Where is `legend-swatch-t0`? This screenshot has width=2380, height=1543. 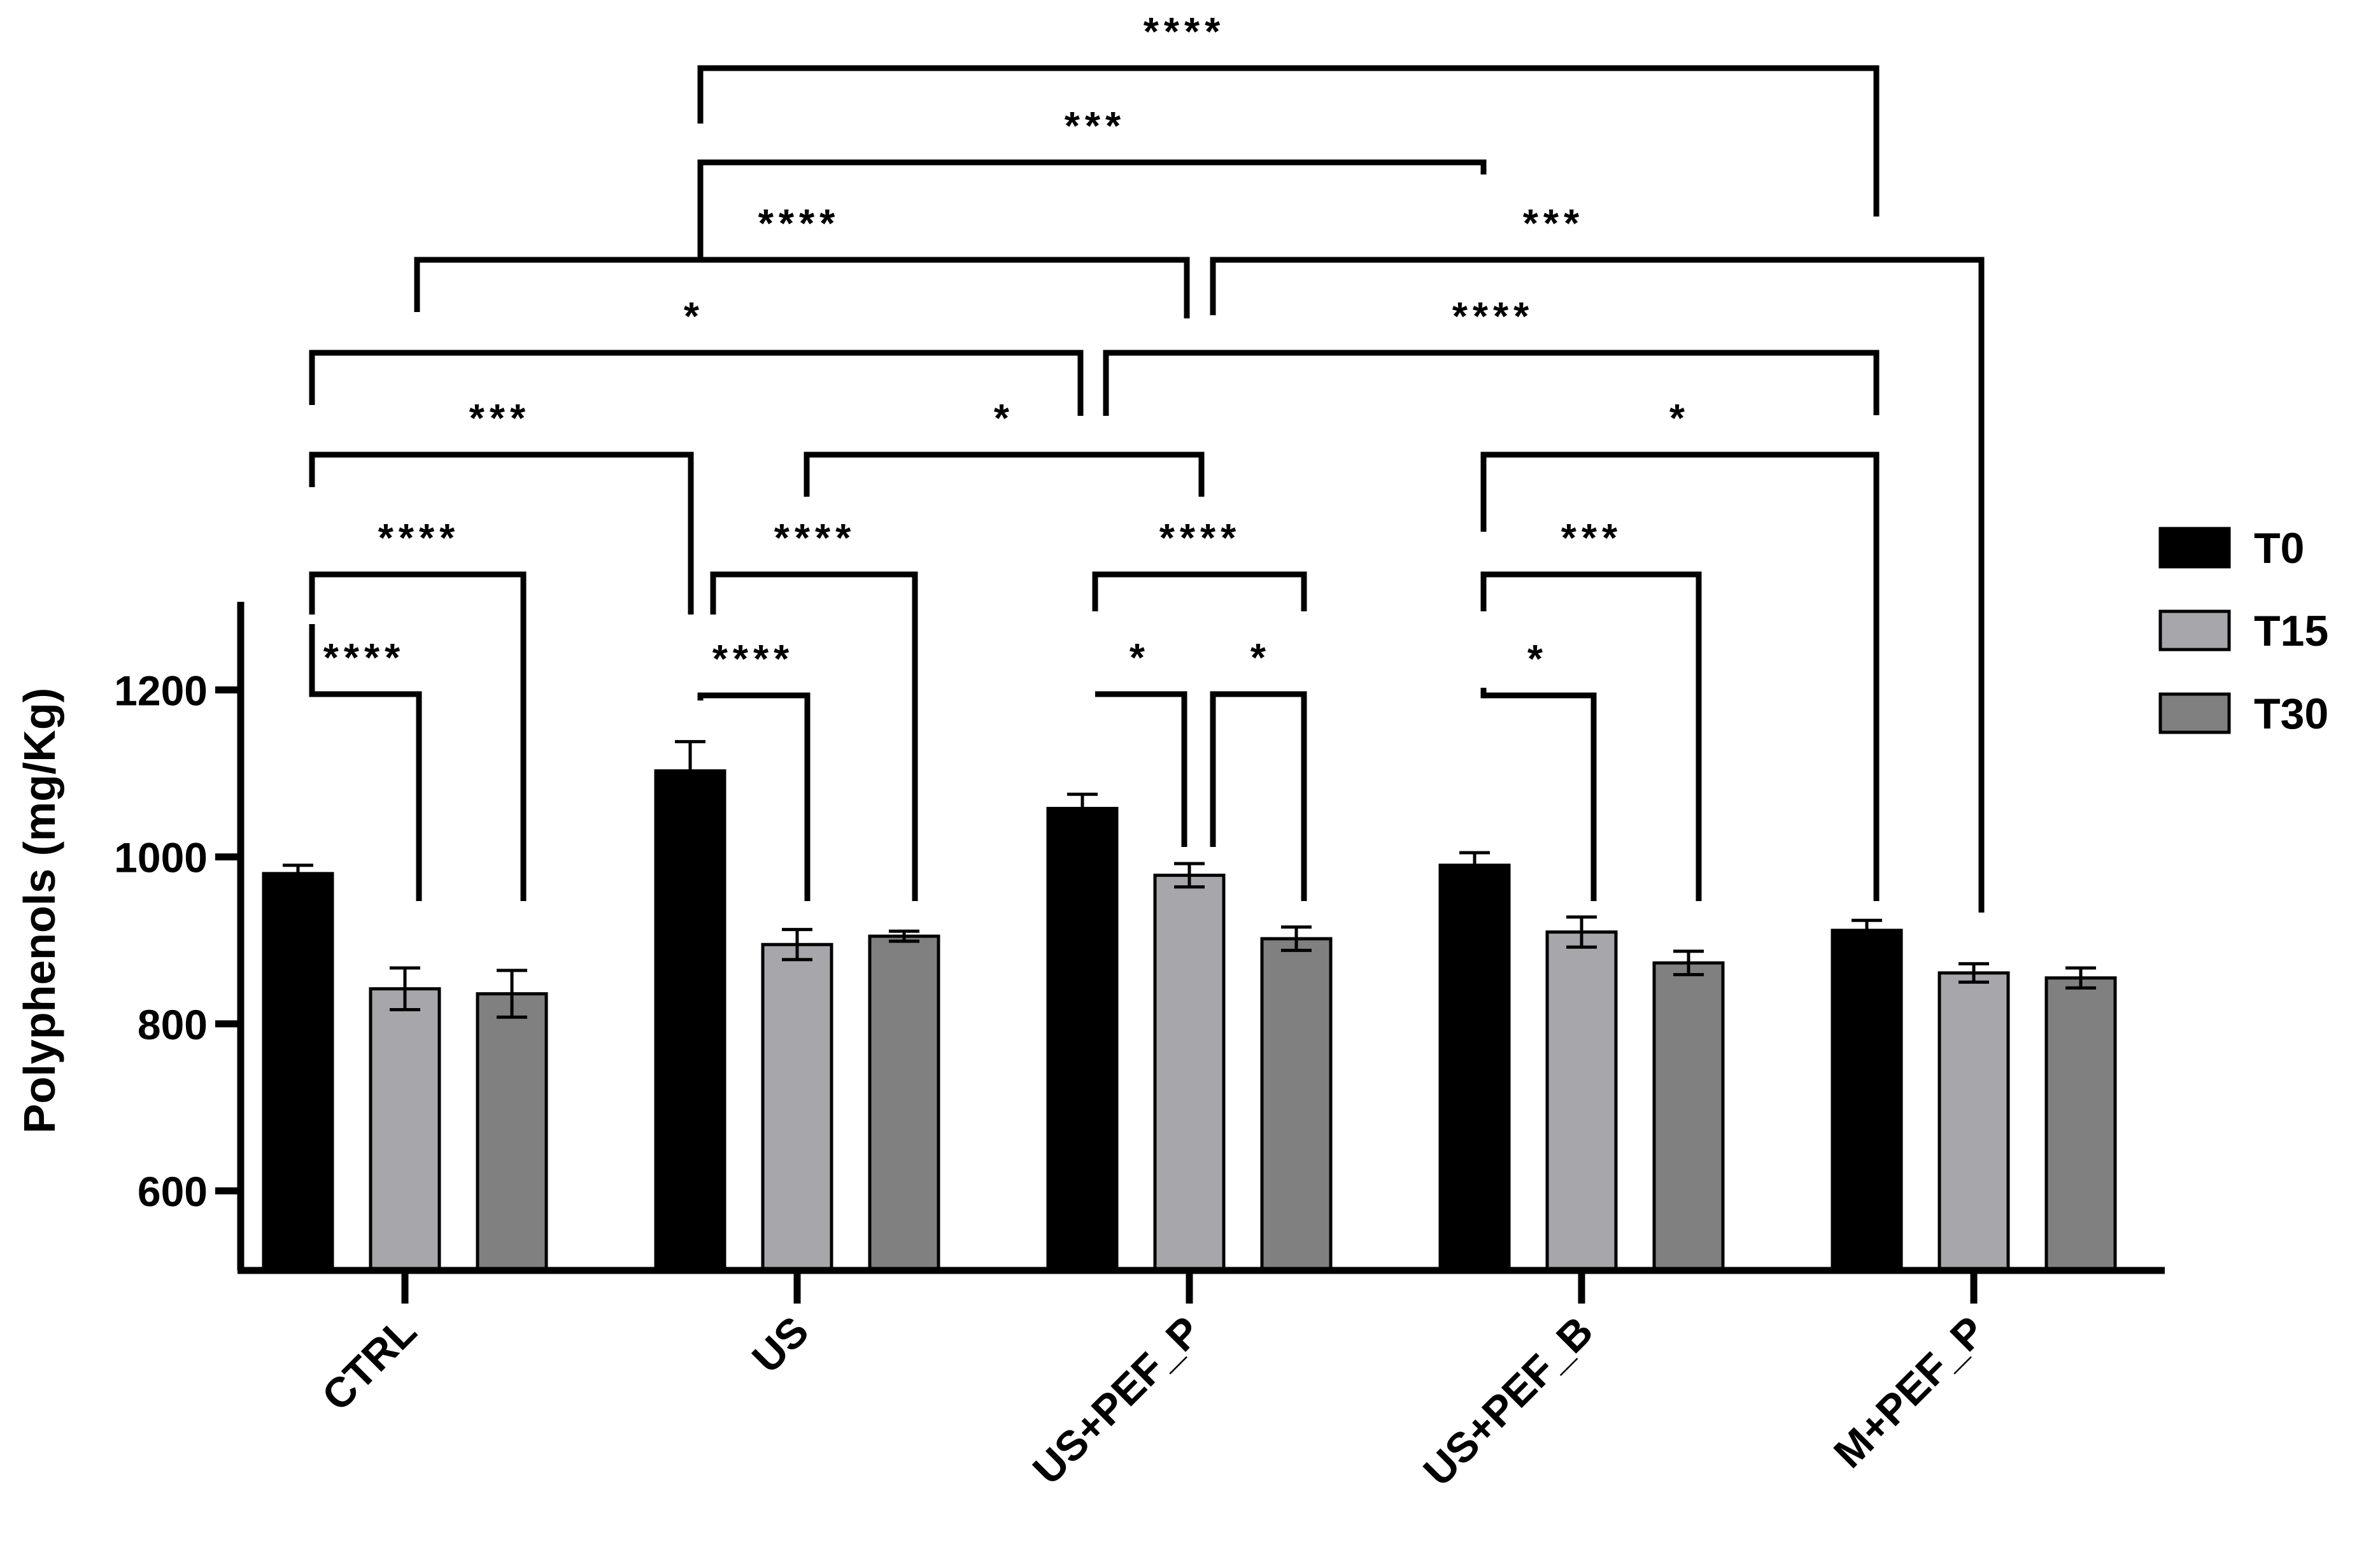
legend-swatch-t0 is located at coordinates (2194, 548).